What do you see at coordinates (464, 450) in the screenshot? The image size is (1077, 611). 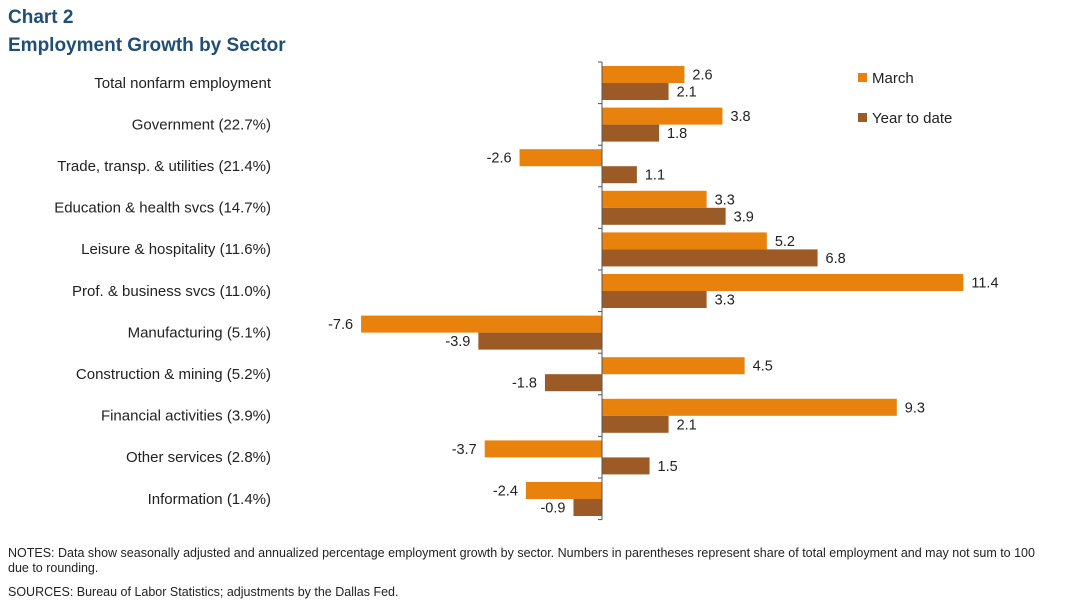 I see `data-label: -3.7` at bounding box center [464, 450].